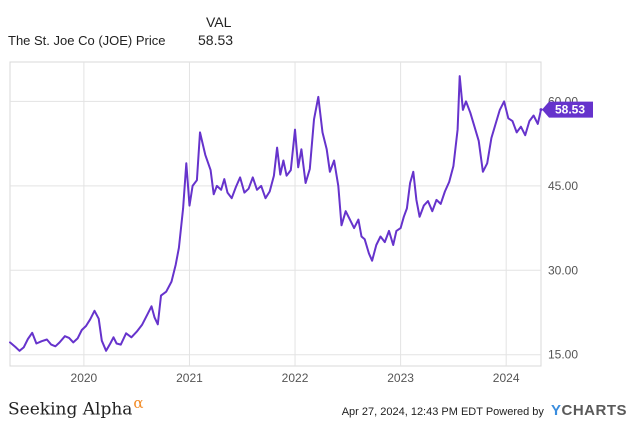 The width and height of the screenshot is (635, 424). I want to click on ycharts-y: Y, so click(556, 410).